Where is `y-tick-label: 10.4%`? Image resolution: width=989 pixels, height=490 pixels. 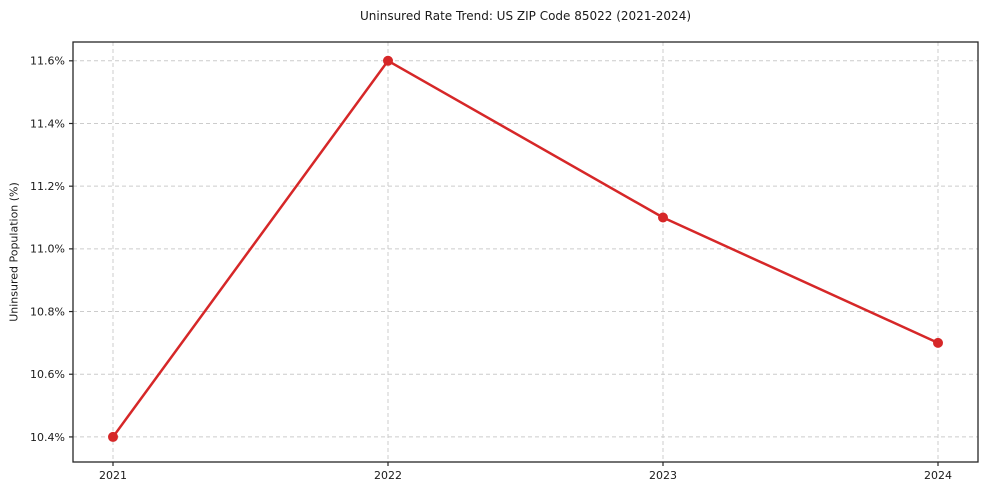 y-tick-label: 10.4% is located at coordinates (47, 437).